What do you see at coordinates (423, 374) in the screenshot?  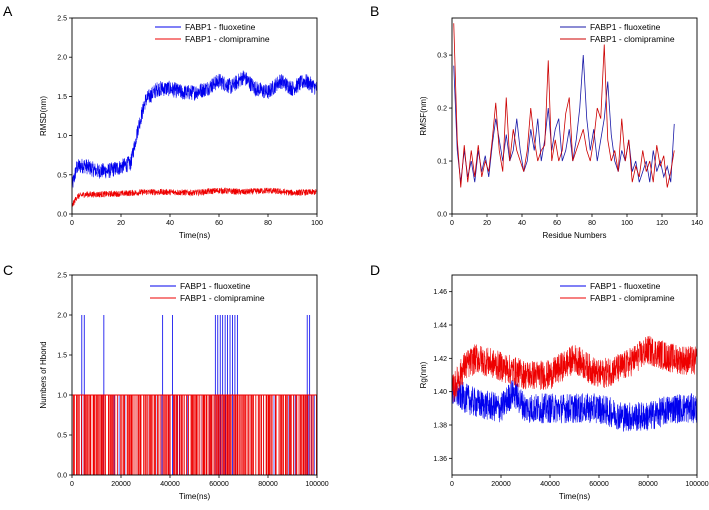 I see `y-axis-label: Rg(nm)` at bounding box center [423, 374].